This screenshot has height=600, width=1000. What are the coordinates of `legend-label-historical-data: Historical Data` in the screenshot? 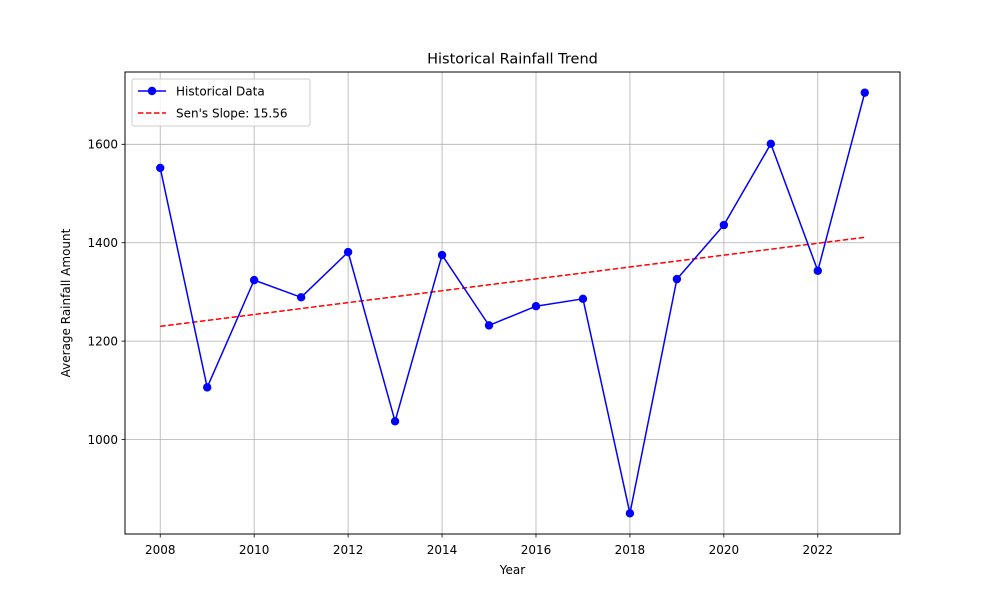 It's located at (220, 92).